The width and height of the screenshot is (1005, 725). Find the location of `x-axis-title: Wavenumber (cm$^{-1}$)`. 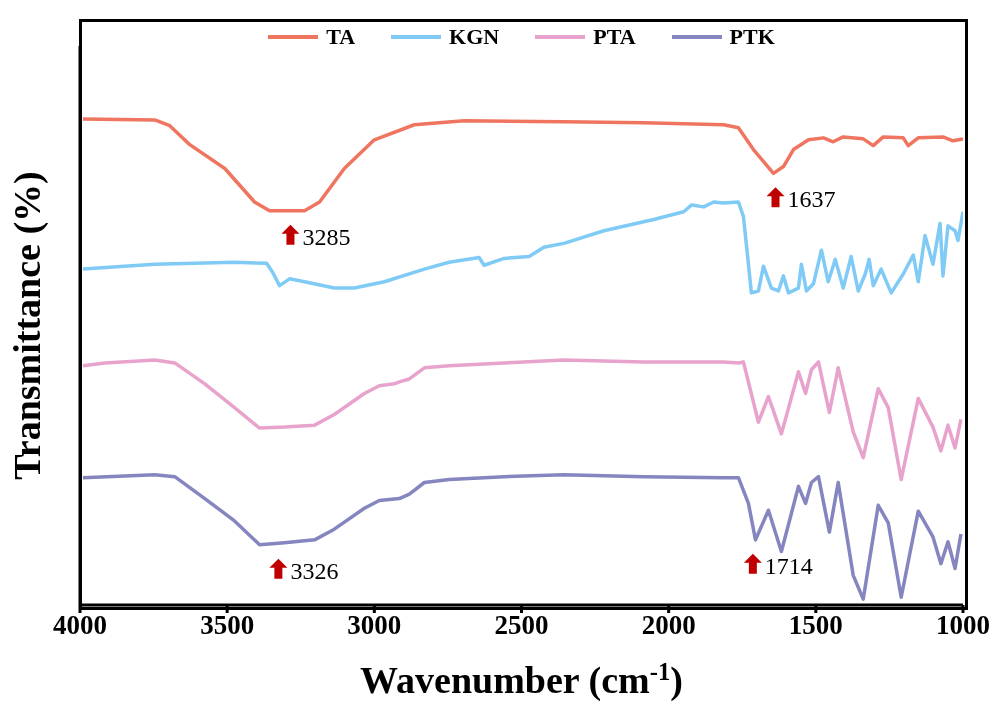

x-axis-title: Wavenumber (cm$^{-1}$) is located at coordinates (521, 679).